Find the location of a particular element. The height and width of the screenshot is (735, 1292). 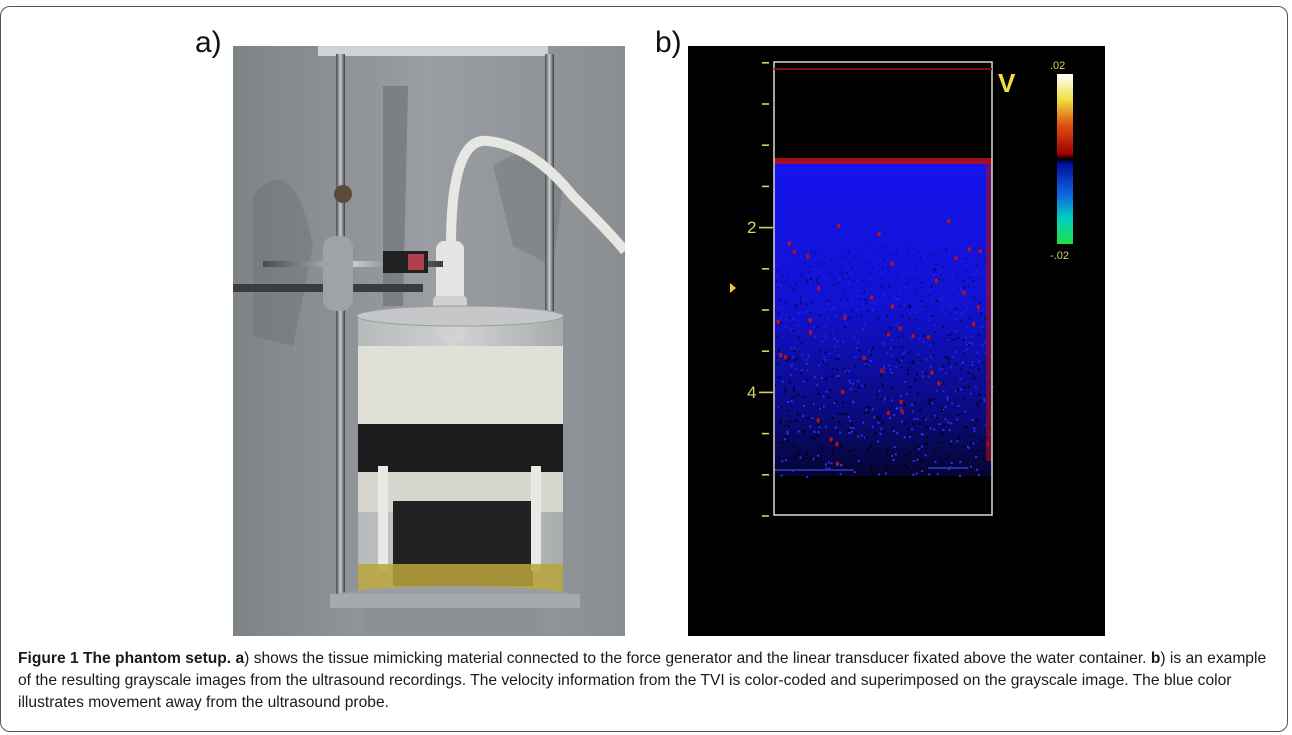

depth-label-4: 4 is located at coordinates (751, 392).